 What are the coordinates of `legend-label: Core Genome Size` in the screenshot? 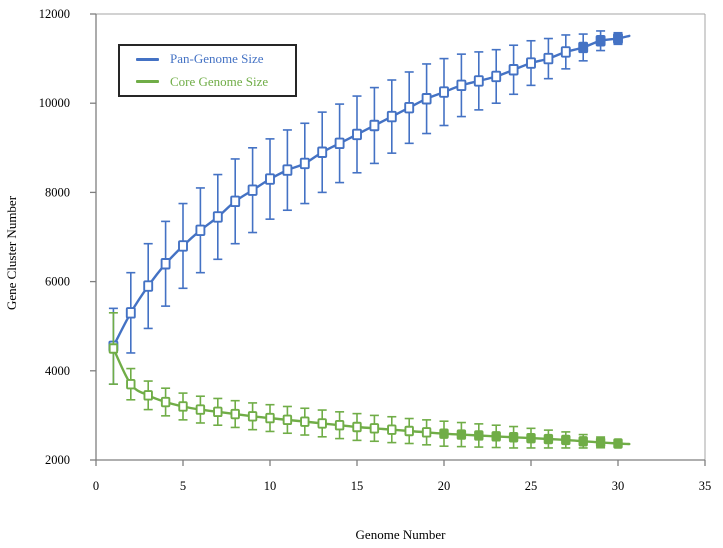 It's located at (219, 81).